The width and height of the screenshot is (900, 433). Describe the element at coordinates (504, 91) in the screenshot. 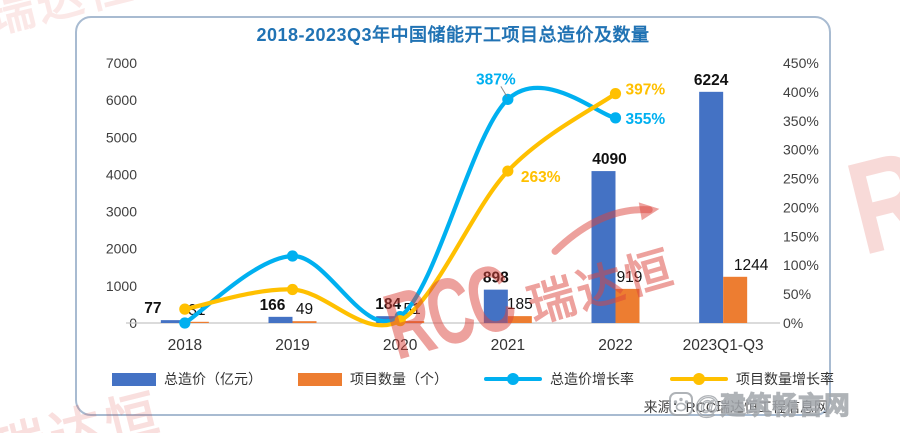

I see `label-leader-line` at that location.